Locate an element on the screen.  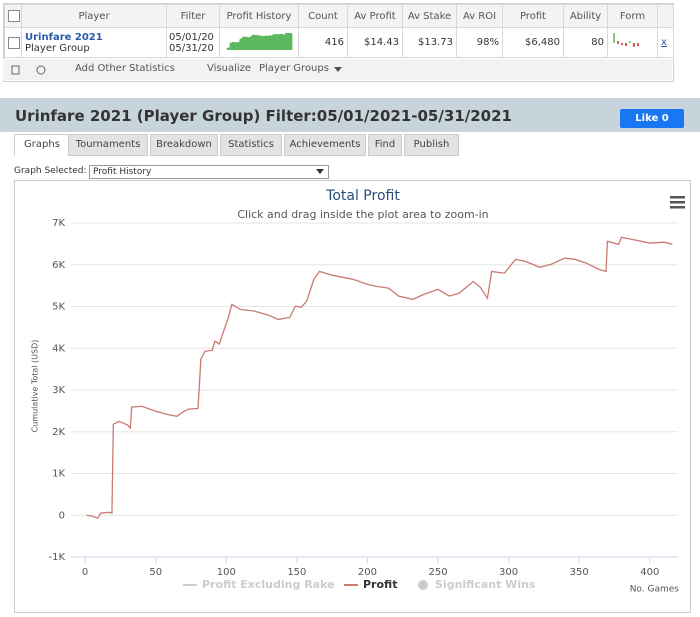
filter-to: 05/31/20 is located at coordinates (191, 48).